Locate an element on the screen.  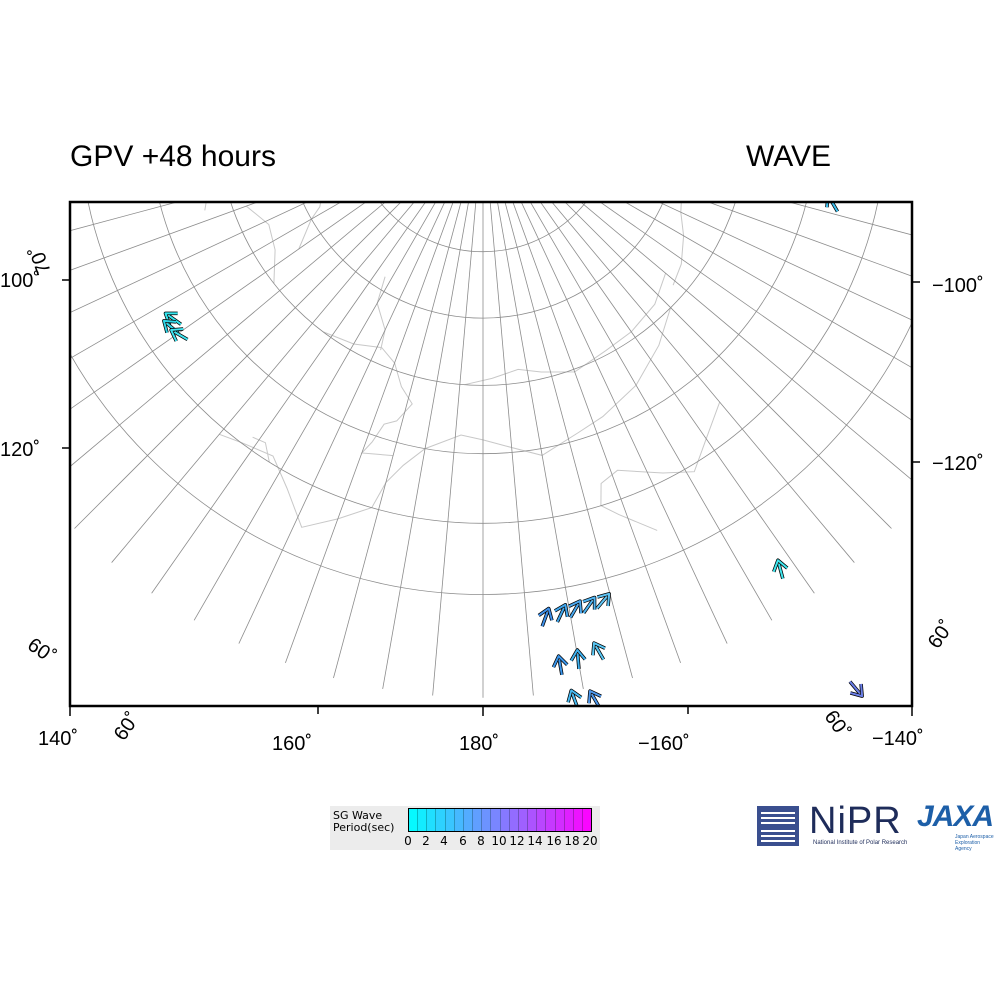
legend-tick: 14 is located at coordinates (535, 841).